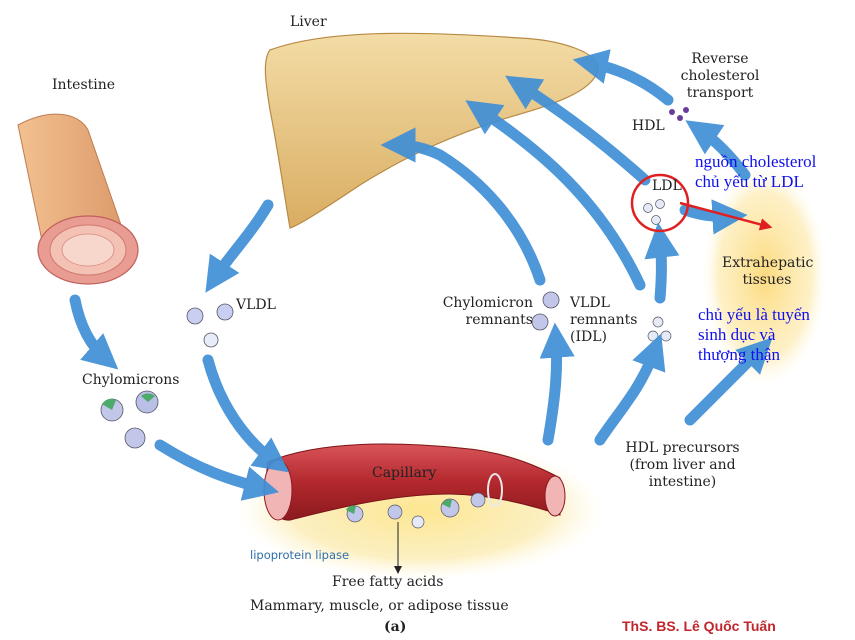 The height and width of the screenshot is (640, 855). I want to click on figure-letter: (a), so click(395, 627).